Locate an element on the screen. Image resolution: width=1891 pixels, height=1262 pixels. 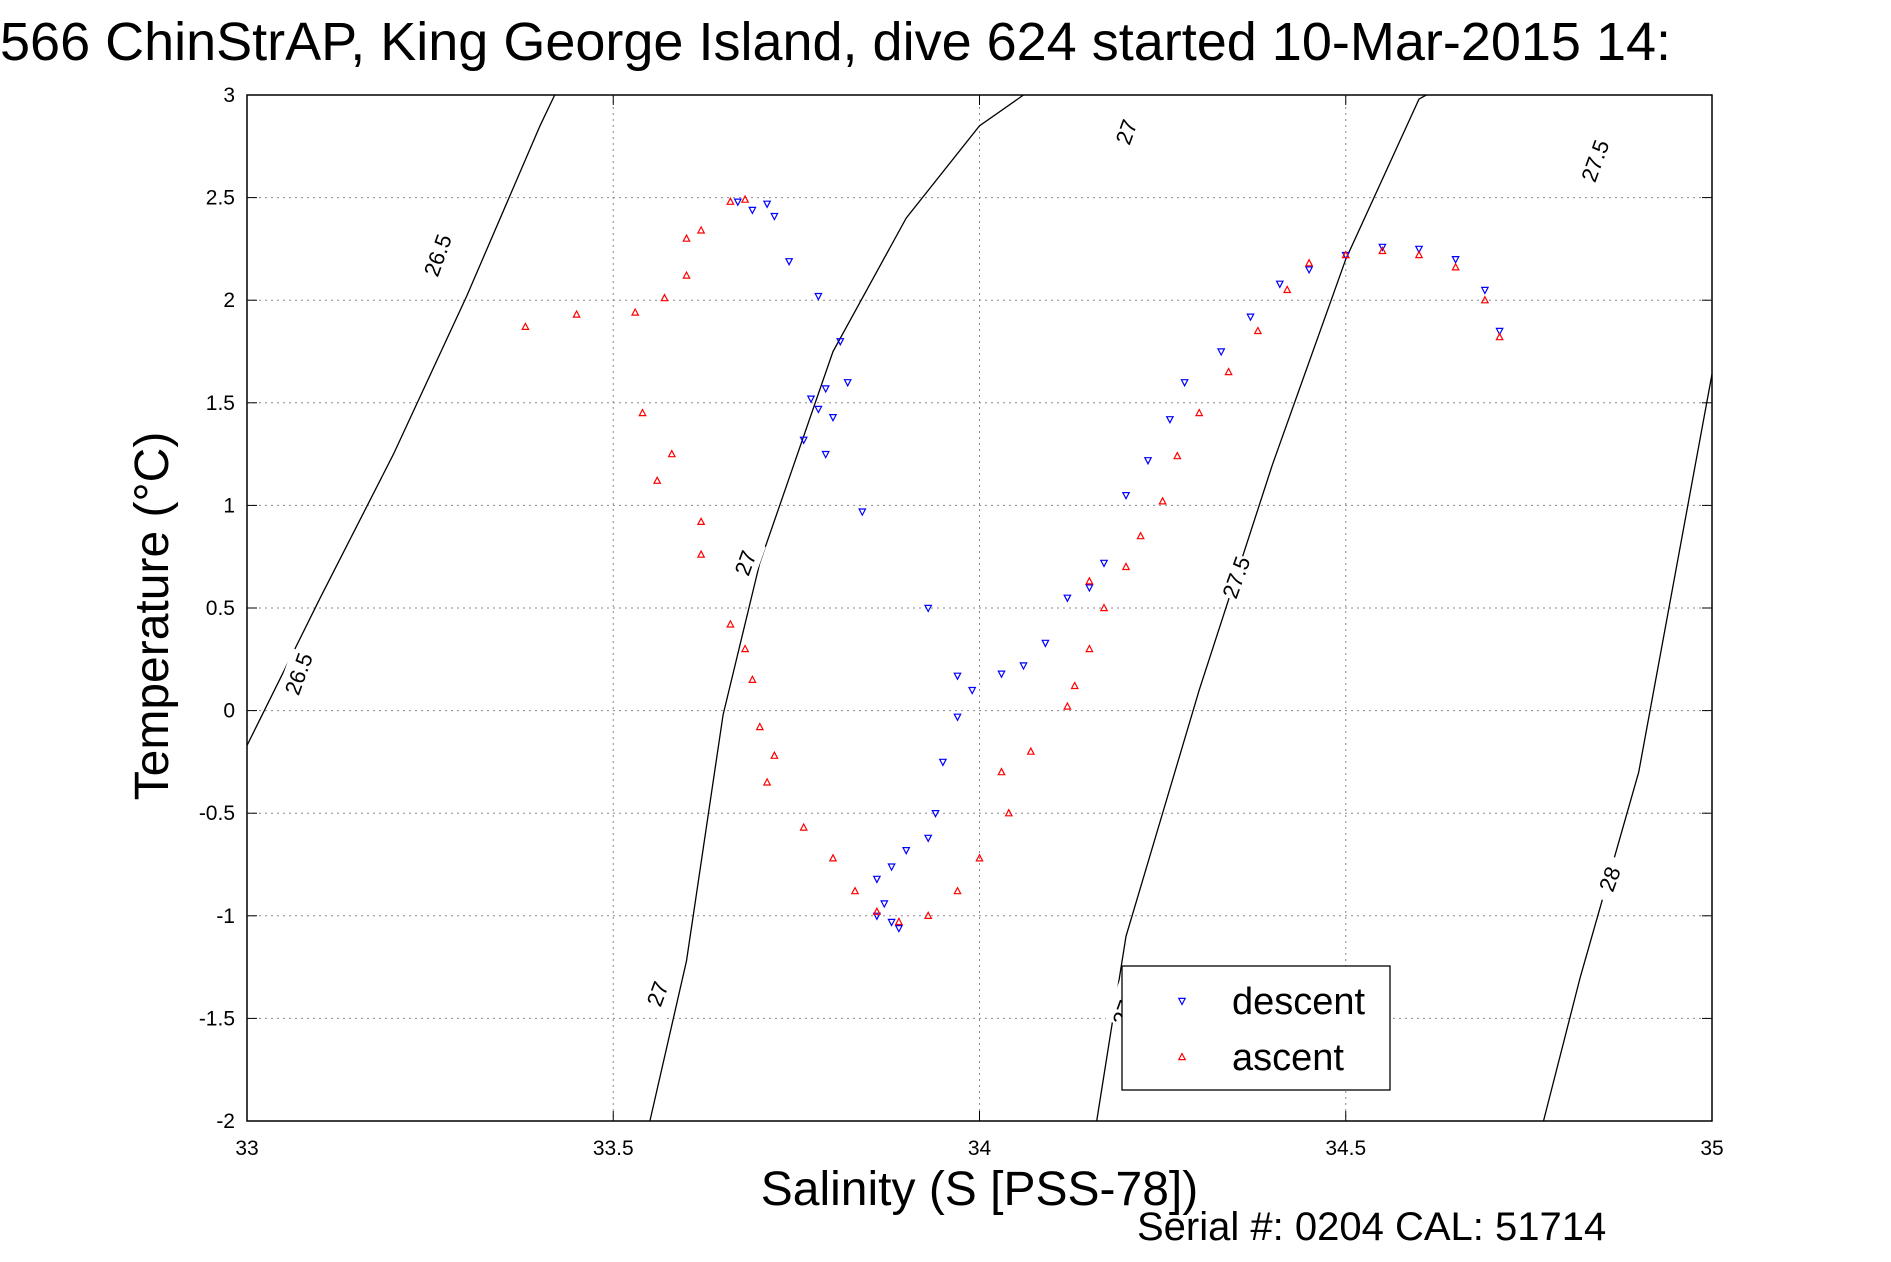
ascent-legend-marker is located at coordinates (1182, 1056).